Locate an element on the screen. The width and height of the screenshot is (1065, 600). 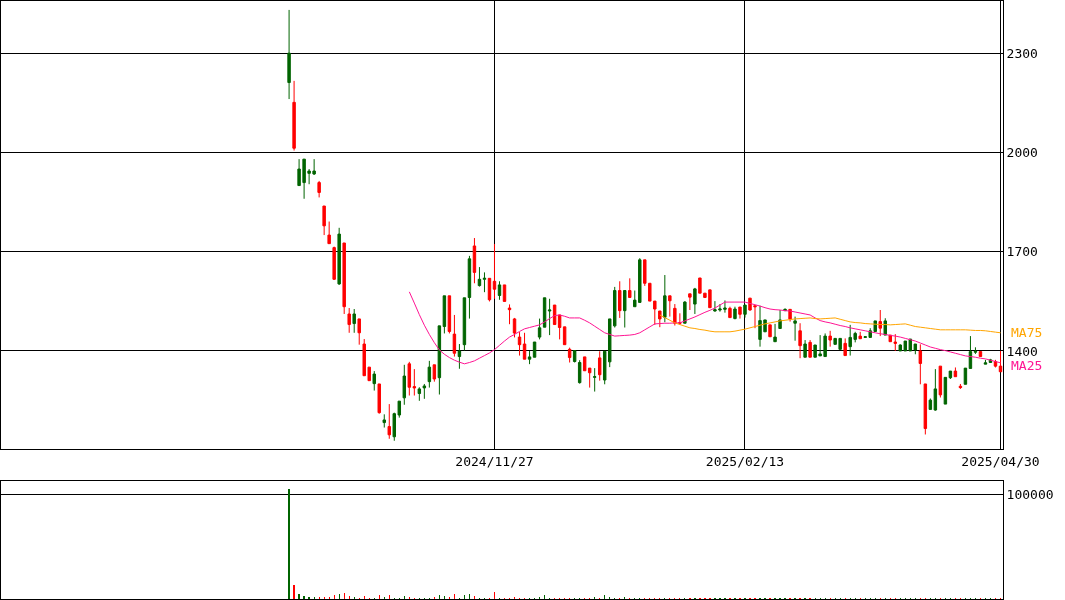
y-tick-label: 2300 is located at coordinates (1022, 54).